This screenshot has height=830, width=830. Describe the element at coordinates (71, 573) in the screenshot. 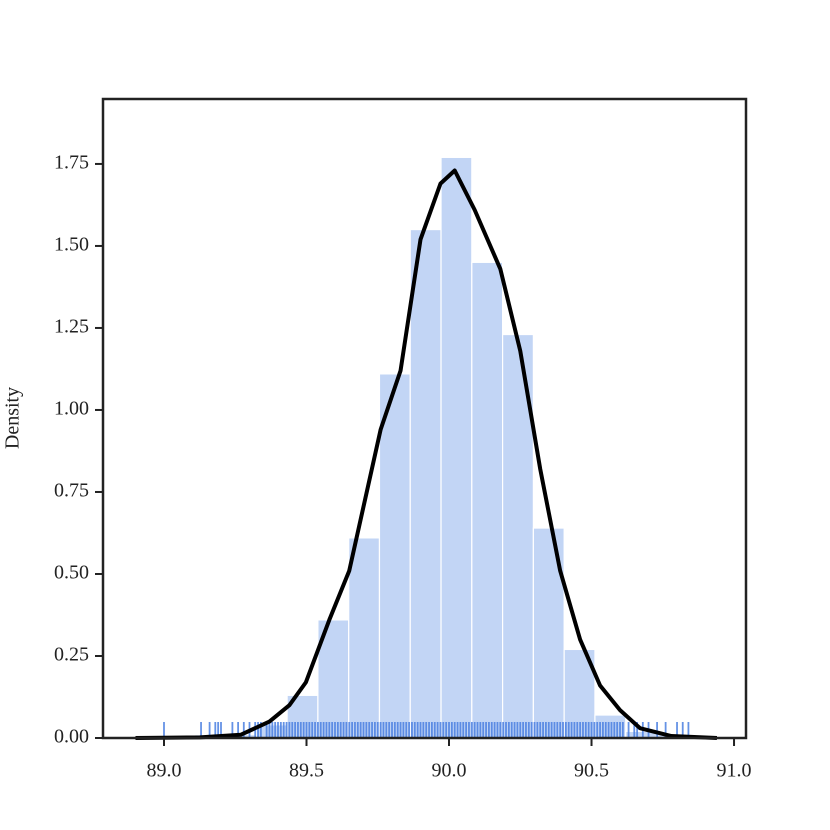

I see `y-tick-label: 0.50` at that location.